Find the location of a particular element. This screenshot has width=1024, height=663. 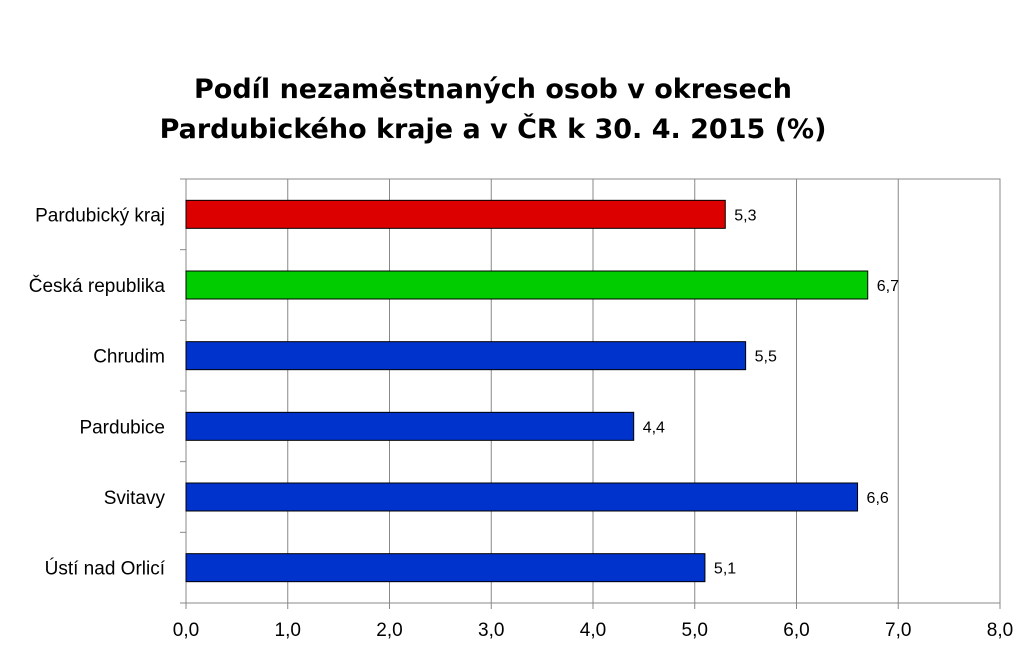

x-tick-label: 8,0 is located at coordinates (1000, 630).